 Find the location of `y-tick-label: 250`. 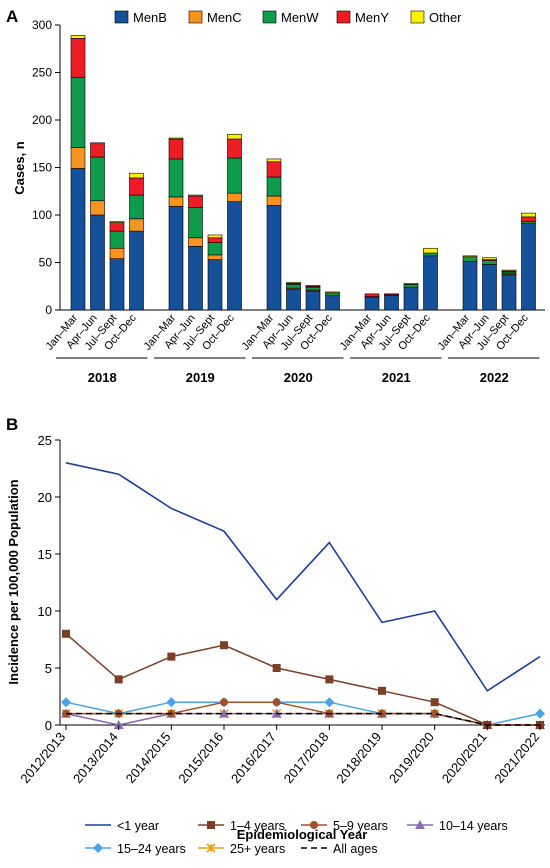

y-tick-label: 250 is located at coordinates (42, 73).